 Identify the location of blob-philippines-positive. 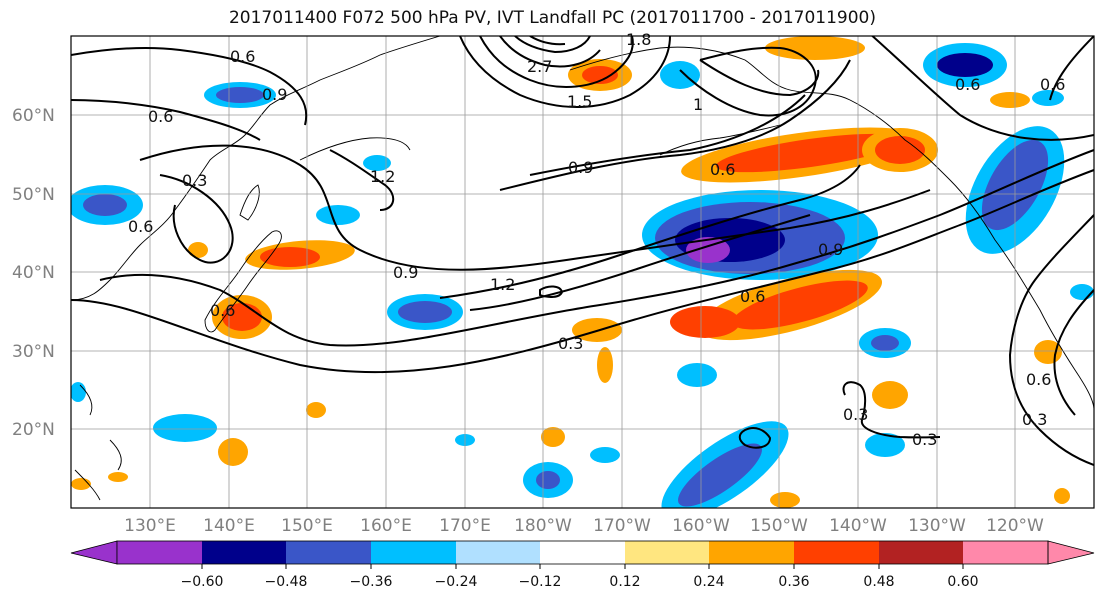
(233, 452).